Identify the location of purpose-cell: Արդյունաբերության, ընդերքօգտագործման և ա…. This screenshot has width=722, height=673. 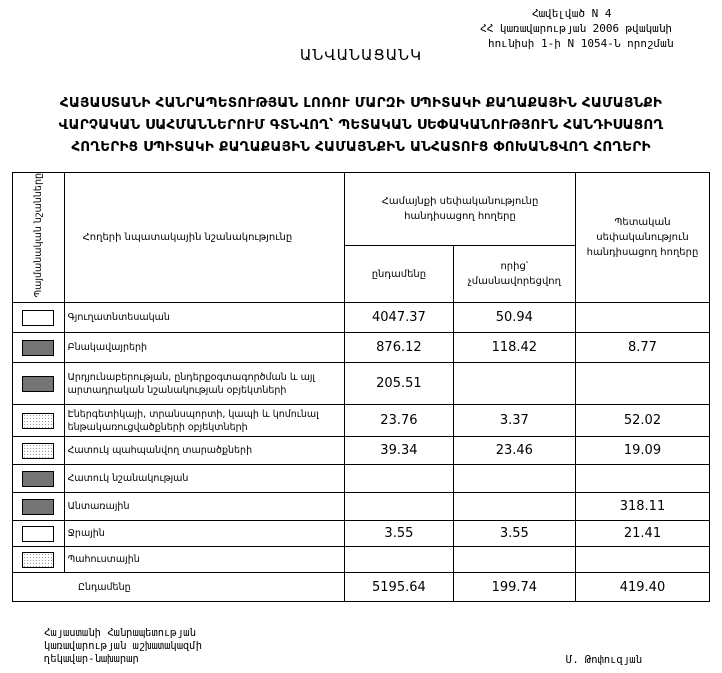
(204, 384).